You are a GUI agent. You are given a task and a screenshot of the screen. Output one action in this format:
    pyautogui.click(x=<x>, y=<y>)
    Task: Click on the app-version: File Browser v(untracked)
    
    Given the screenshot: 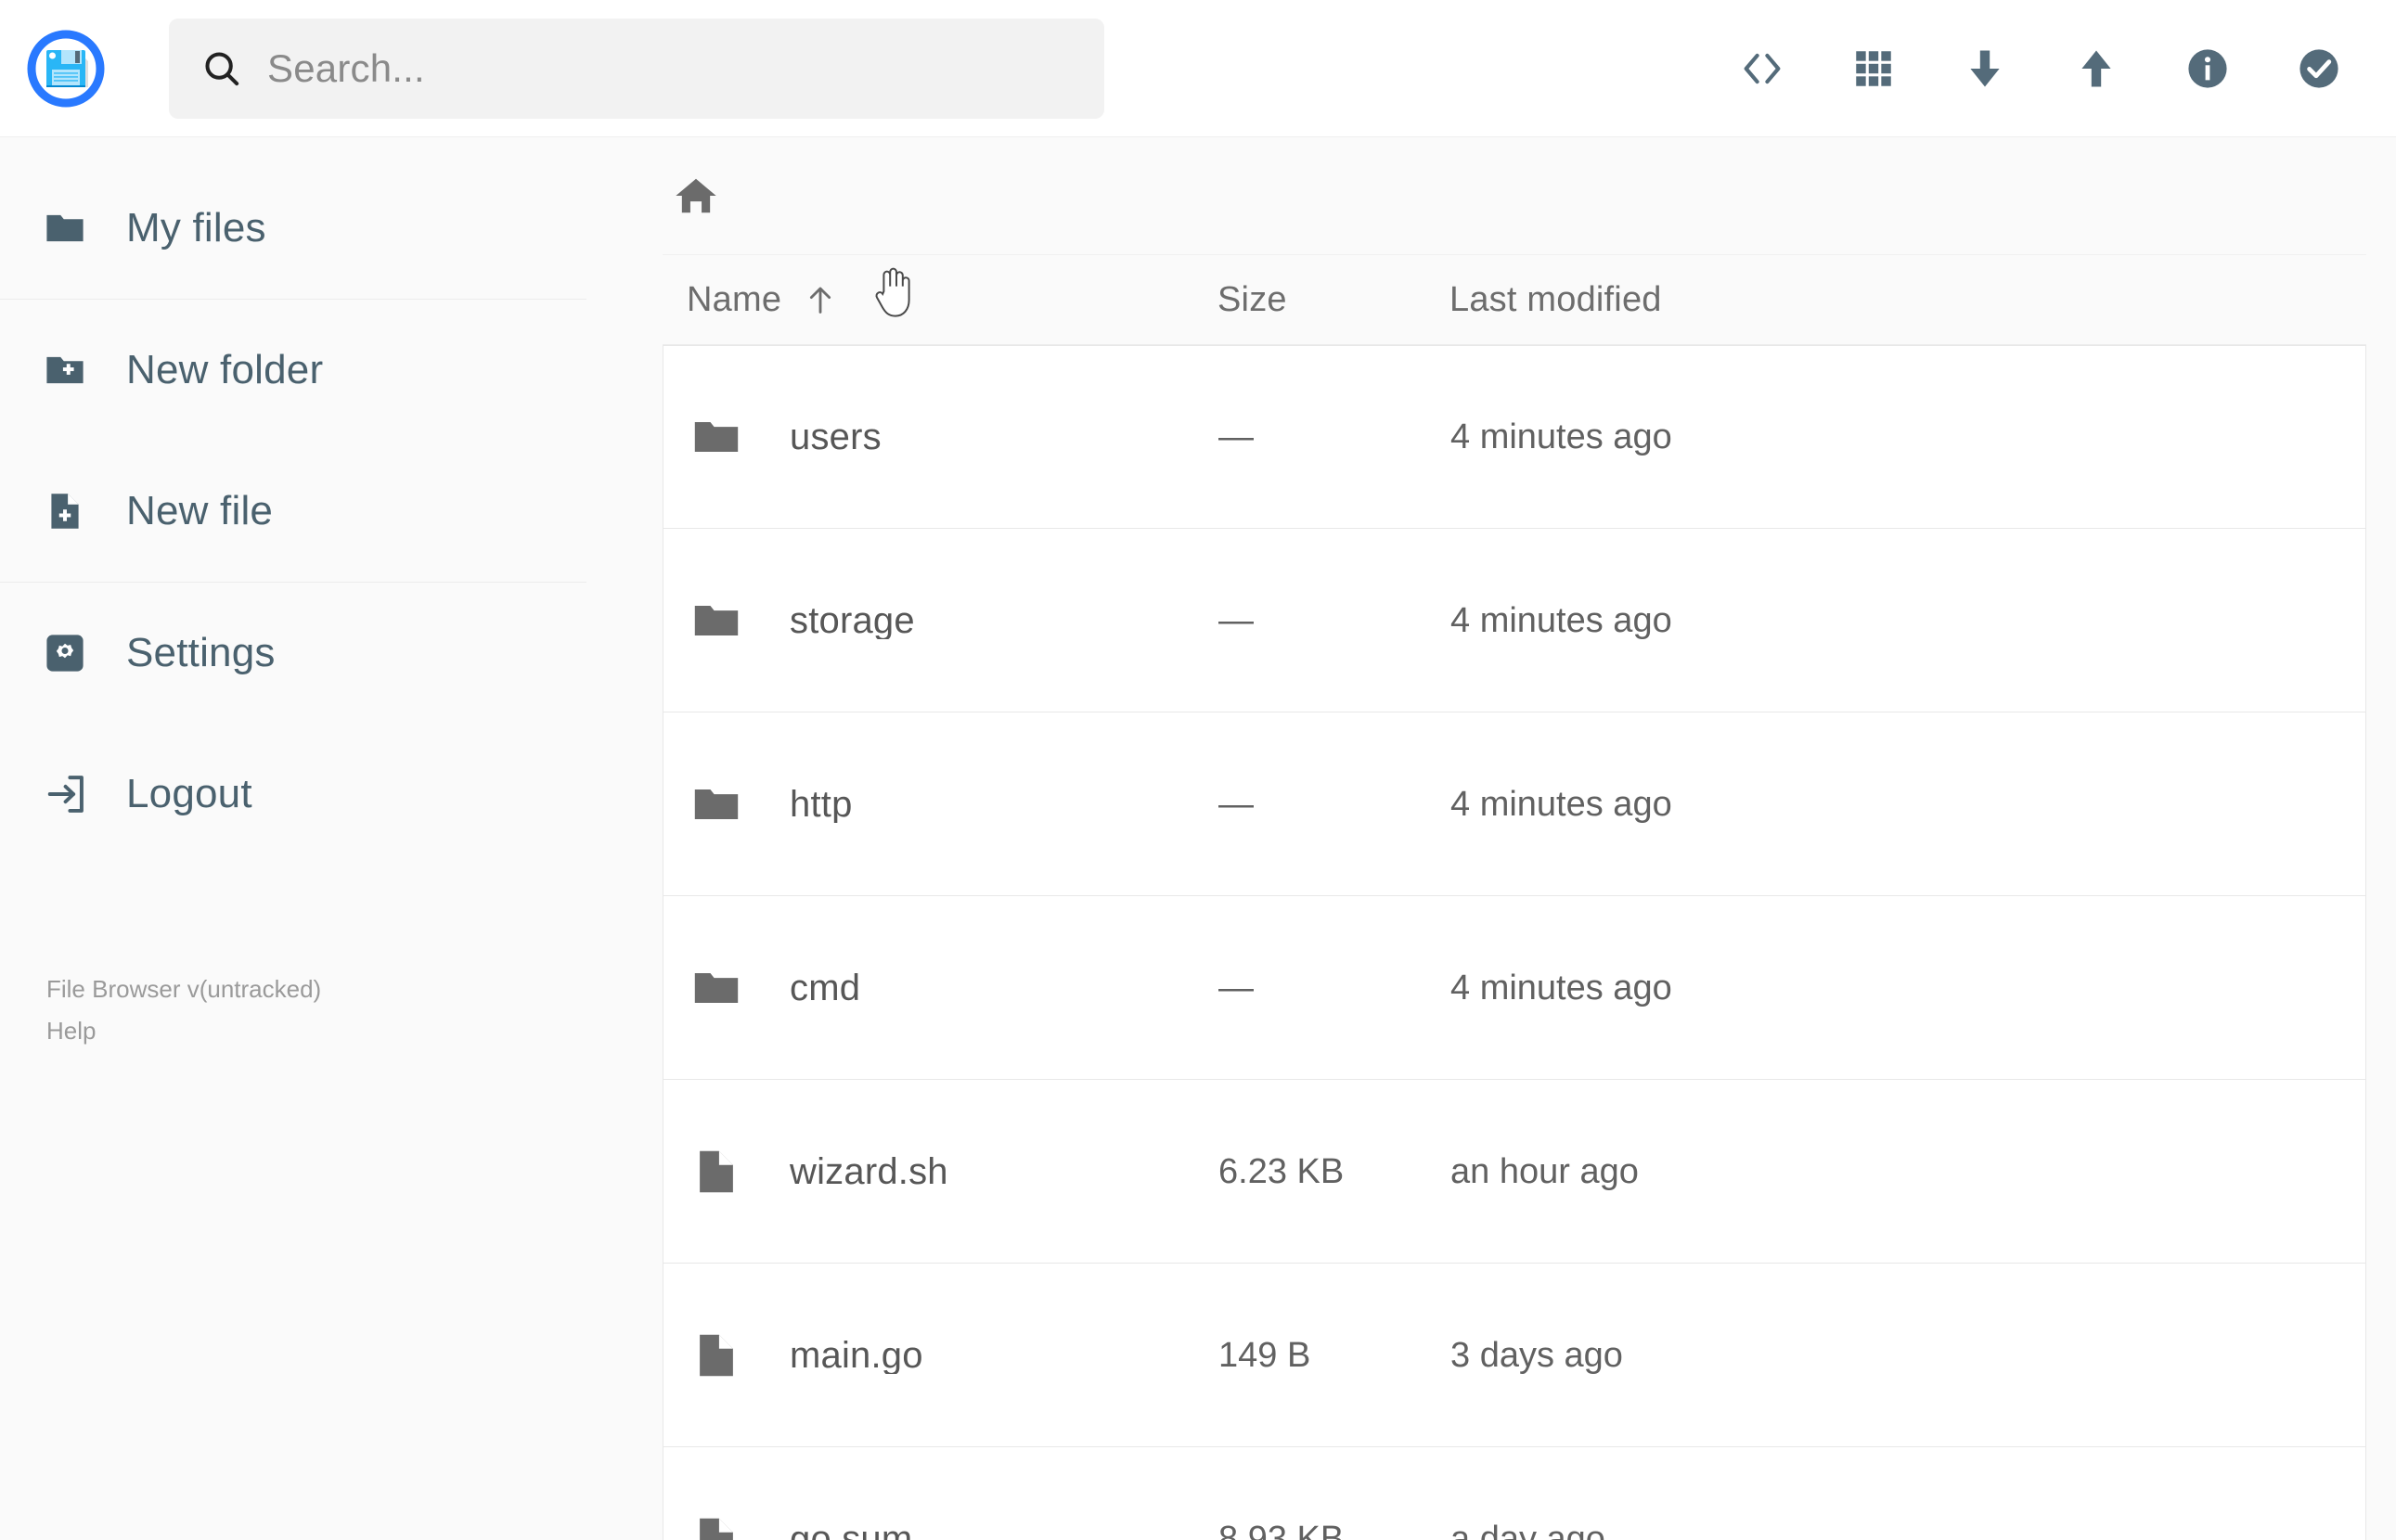 What is the action you would take?
    pyautogui.click(x=184, y=989)
    